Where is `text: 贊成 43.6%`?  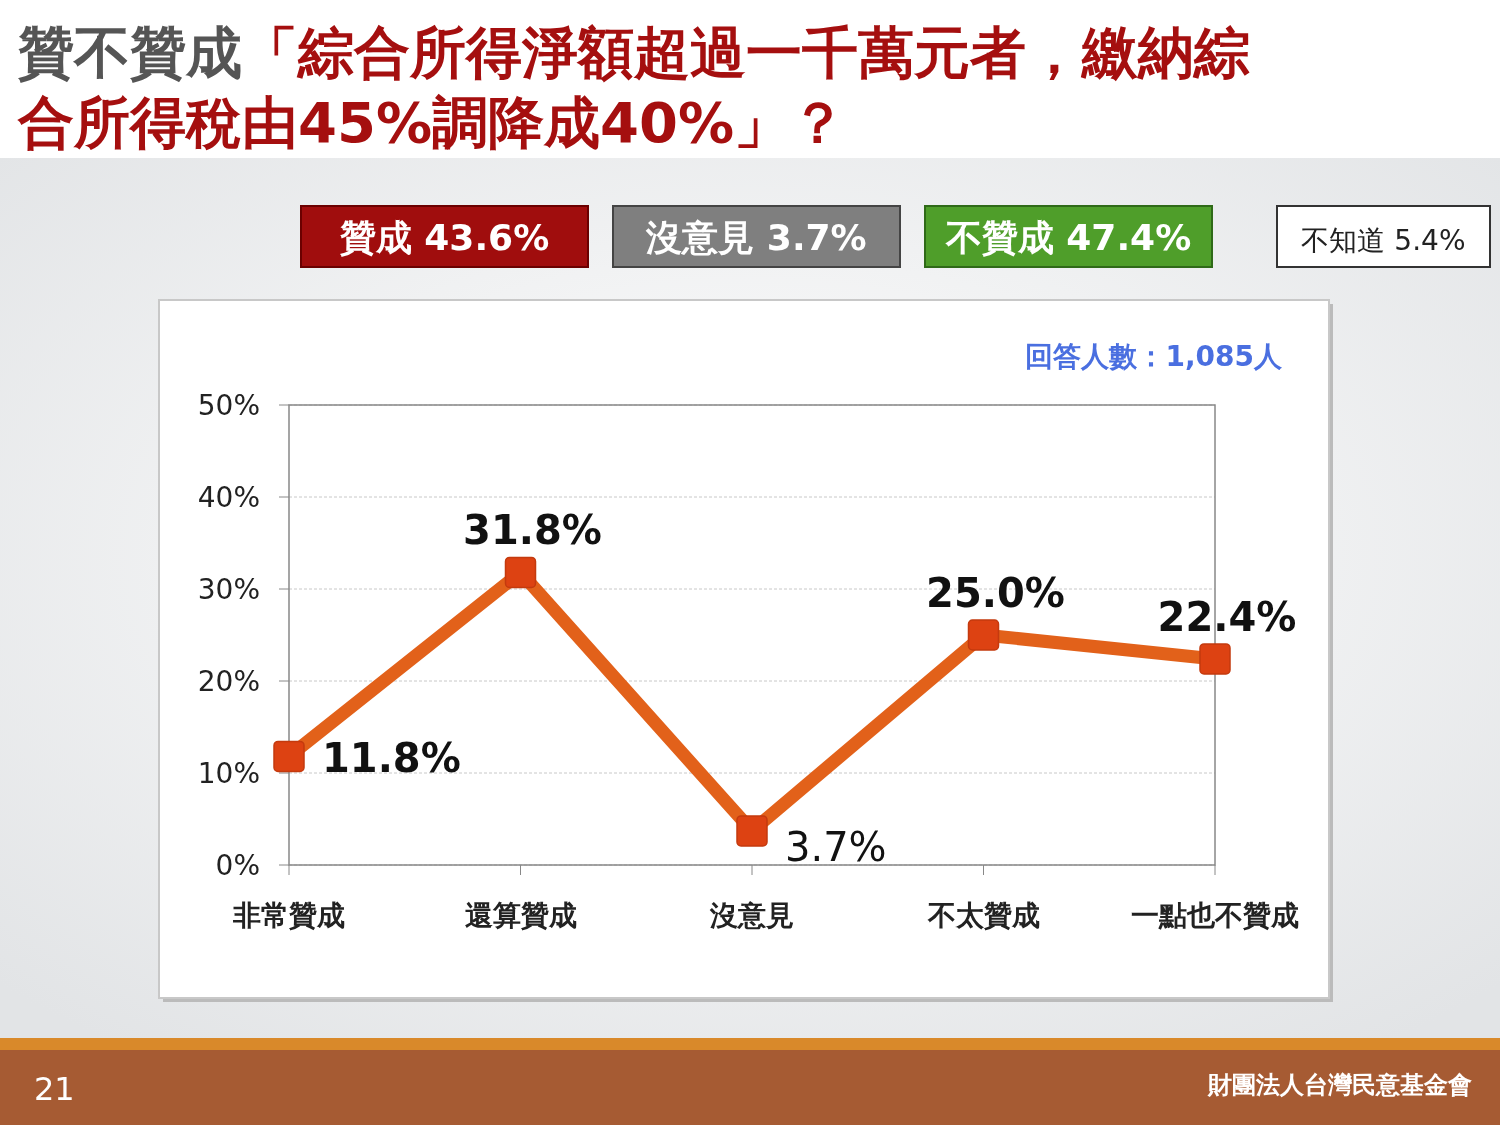
text: 贊成 43.6% is located at coordinates (444, 237).